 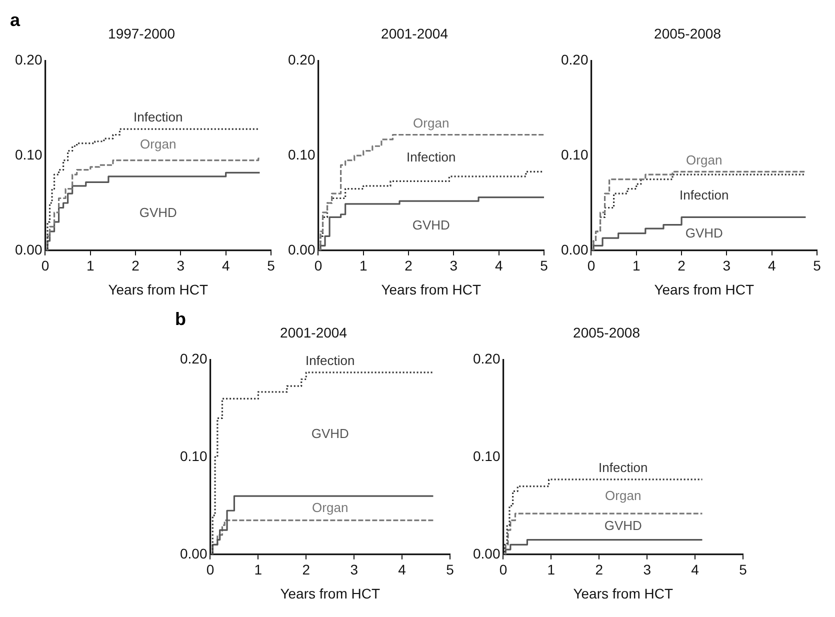 What do you see at coordinates (180, 319) in the screenshot?
I see `text: b` at bounding box center [180, 319].